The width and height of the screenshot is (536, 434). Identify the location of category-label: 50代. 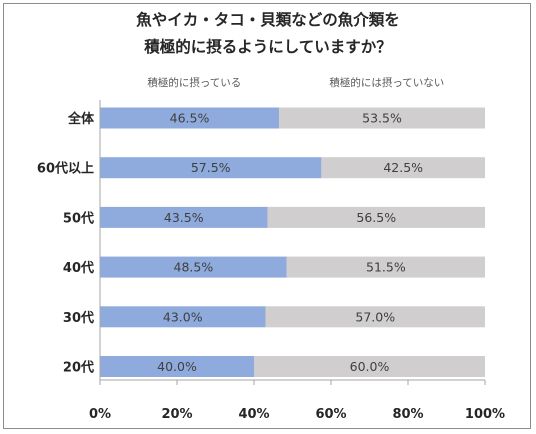
(78, 218).